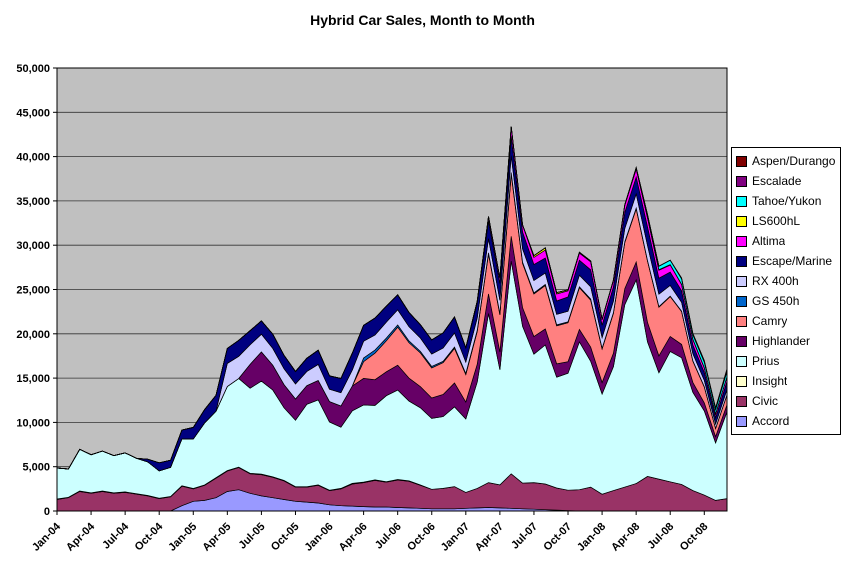 This screenshot has height=569, width=845. I want to click on legend-item: Aspen/Durango, so click(787, 161).